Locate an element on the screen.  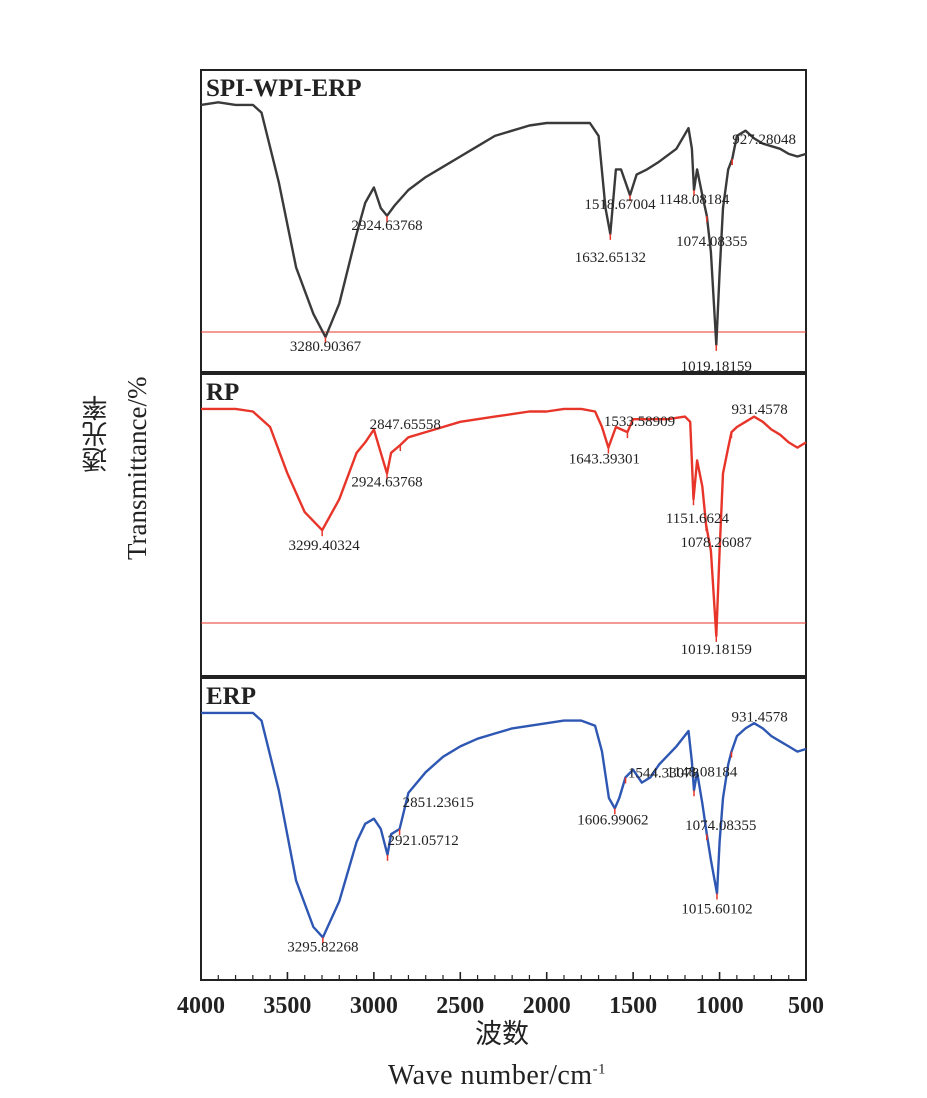
peak-label: 1078.26087 is located at coordinates (716, 543).